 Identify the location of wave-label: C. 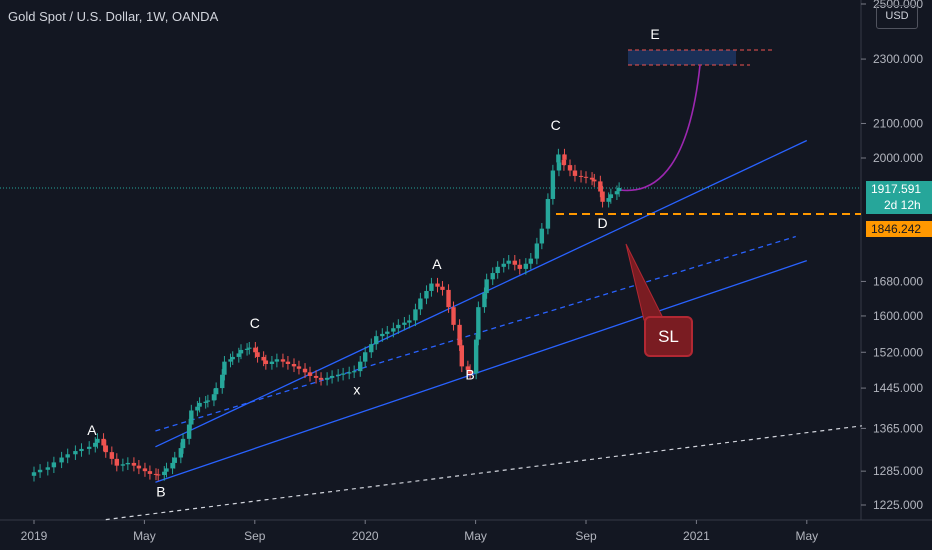
(255, 323).